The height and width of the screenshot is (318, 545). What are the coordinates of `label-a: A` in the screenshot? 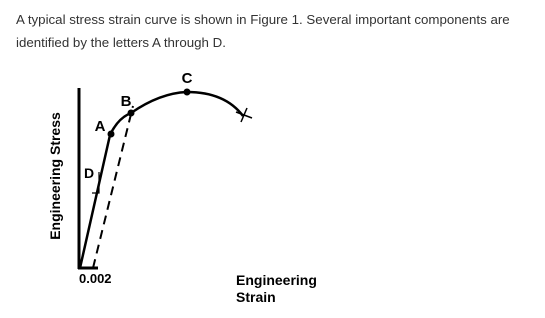 It's located at (100, 126).